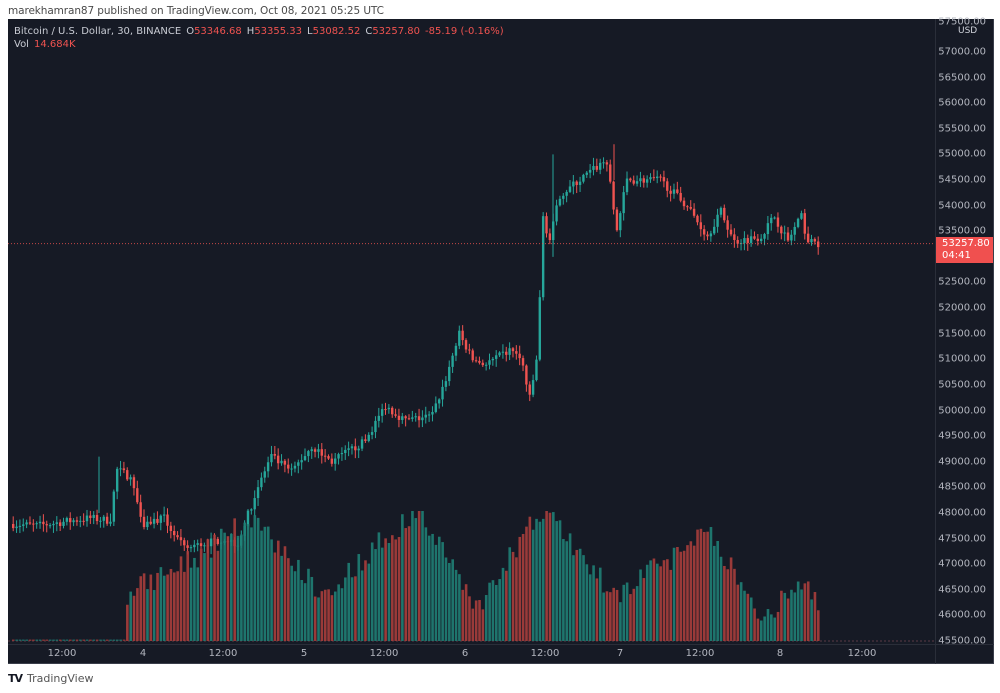  I want to click on open-value: 53346.68, so click(218, 31).